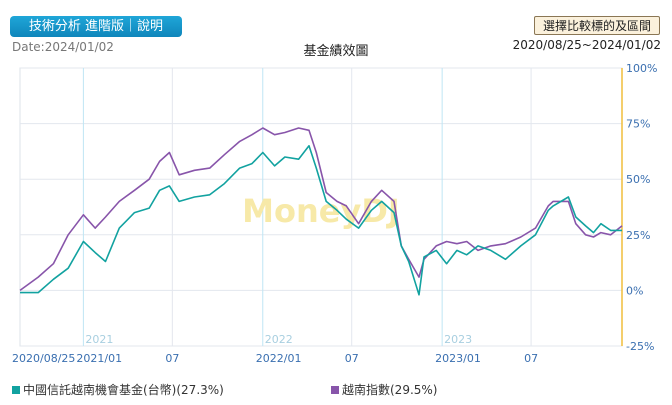 The image size is (672, 405). What do you see at coordinates (279, 358) in the screenshot?
I see `x-tick-label: 2022/01` at bounding box center [279, 358].